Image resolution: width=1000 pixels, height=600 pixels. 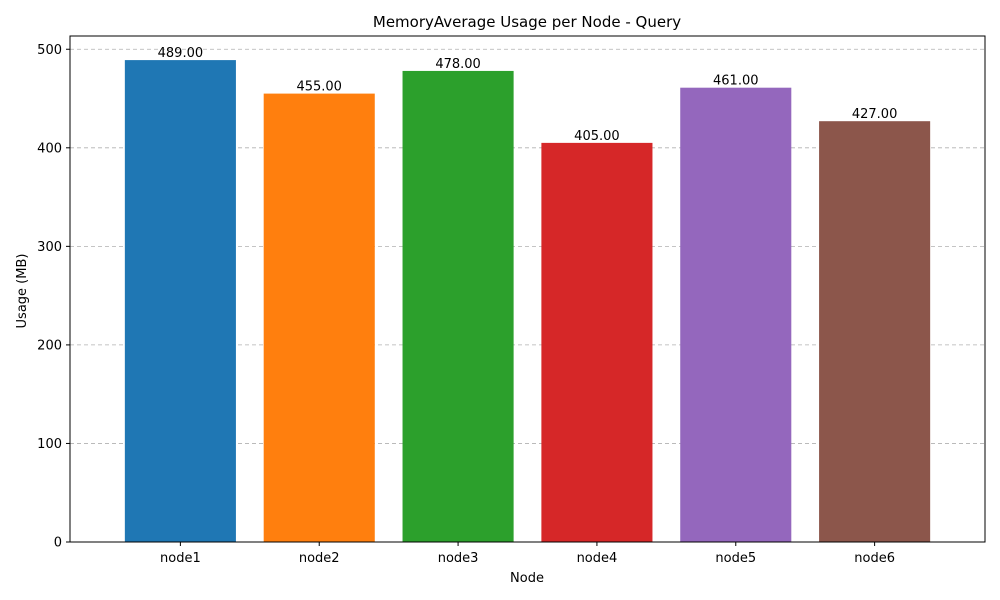 What do you see at coordinates (528, 95) in the screenshot?
I see `data-labels-group: 489.00 455.00 478.00 405.00 461.00 427.00` at bounding box center [528, 95].